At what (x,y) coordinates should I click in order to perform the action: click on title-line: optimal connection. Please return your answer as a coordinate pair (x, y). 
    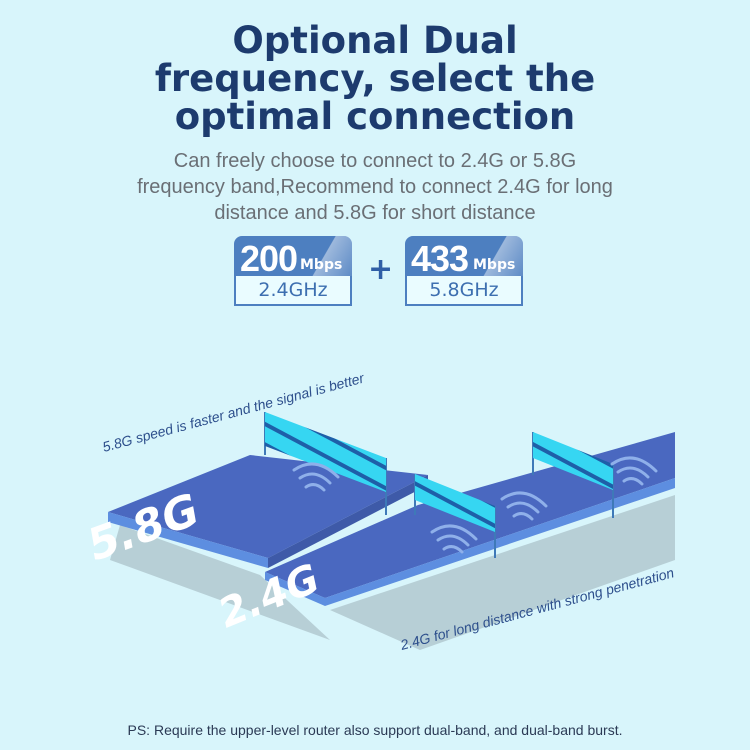
    Looking at the image, I should click on (375, 116).